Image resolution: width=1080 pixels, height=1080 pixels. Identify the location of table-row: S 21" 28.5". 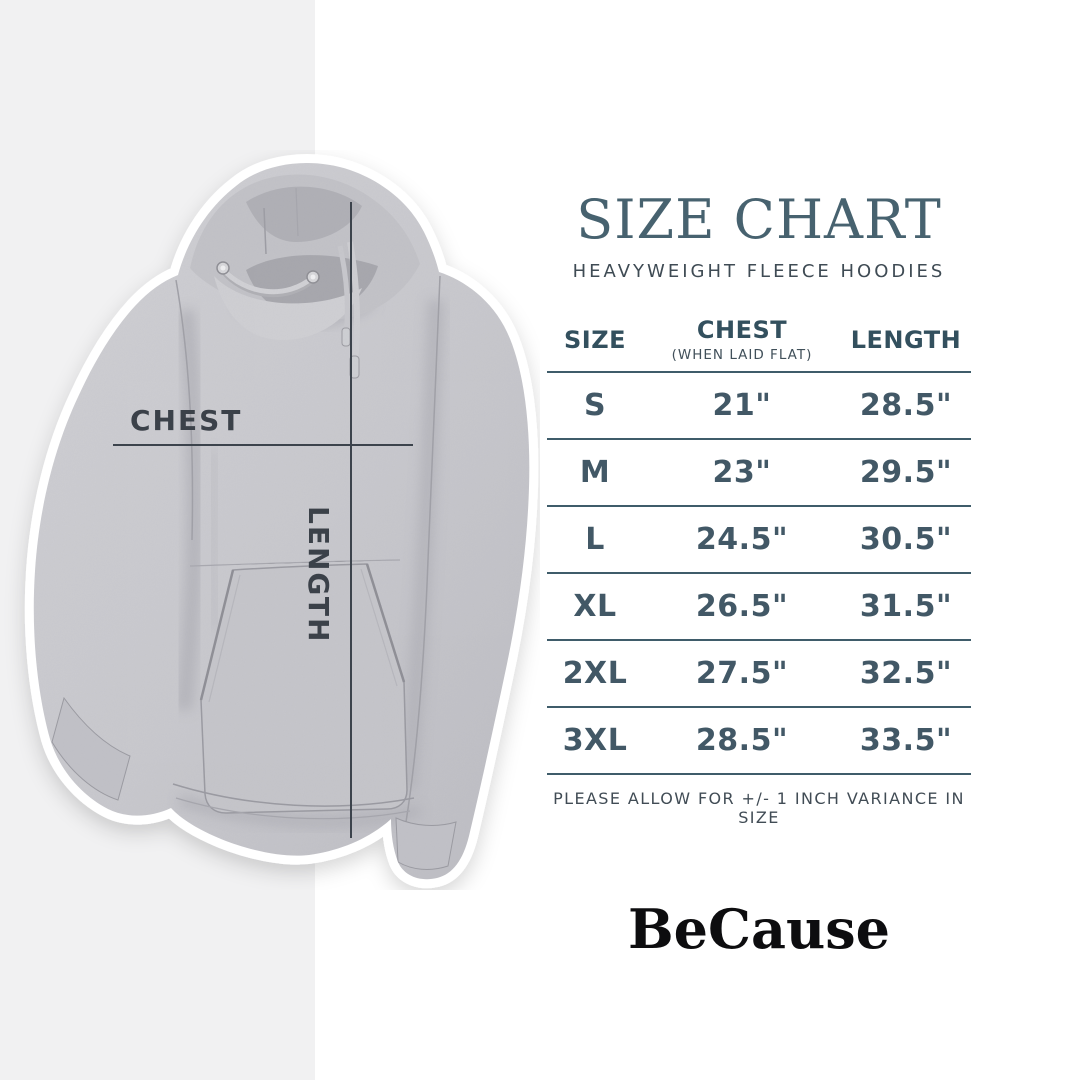
(759, 407).